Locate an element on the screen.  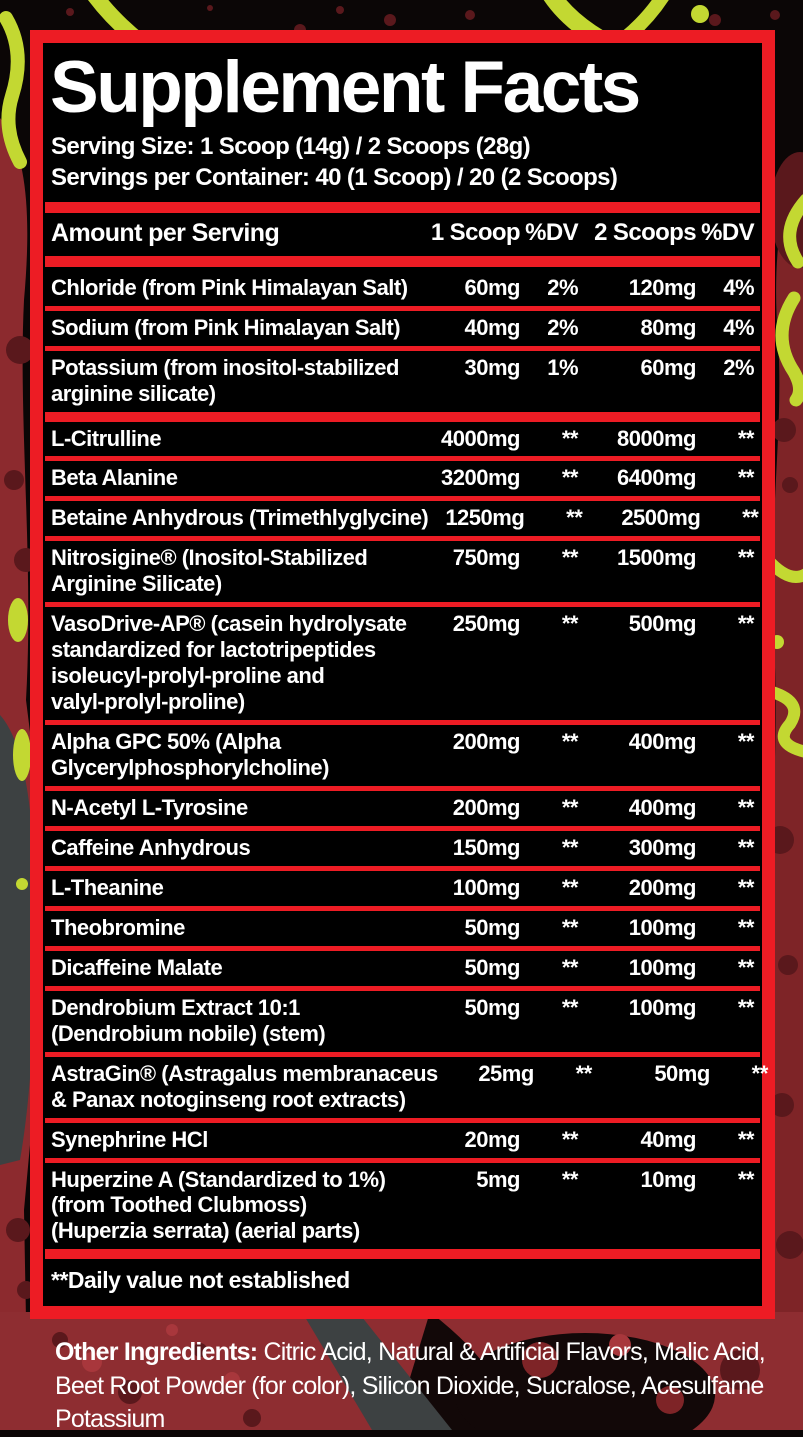
amount-2-scoops: 60mg is located at coordinates (668, 367).